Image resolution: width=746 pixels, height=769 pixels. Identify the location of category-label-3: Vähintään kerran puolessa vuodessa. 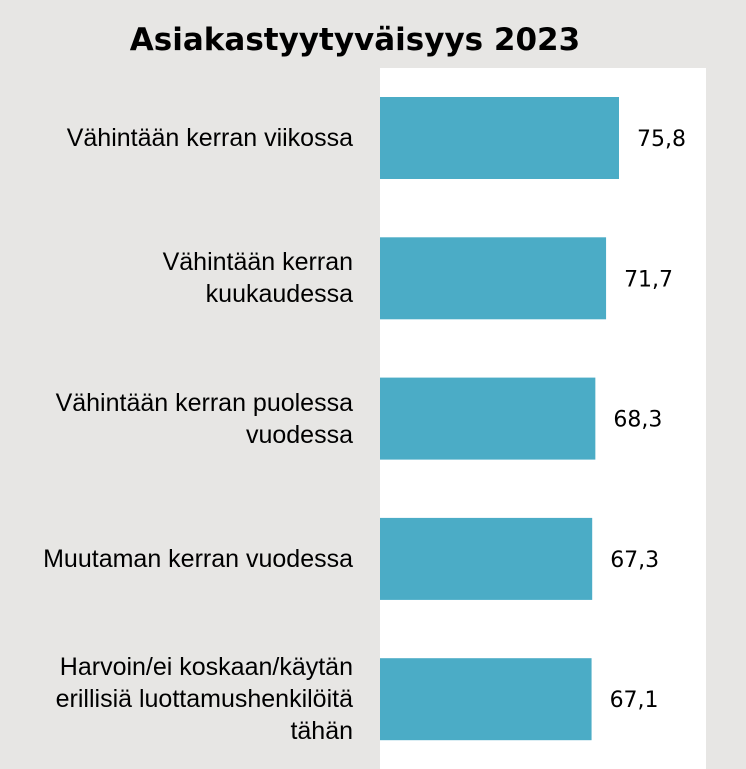
(204, 418).